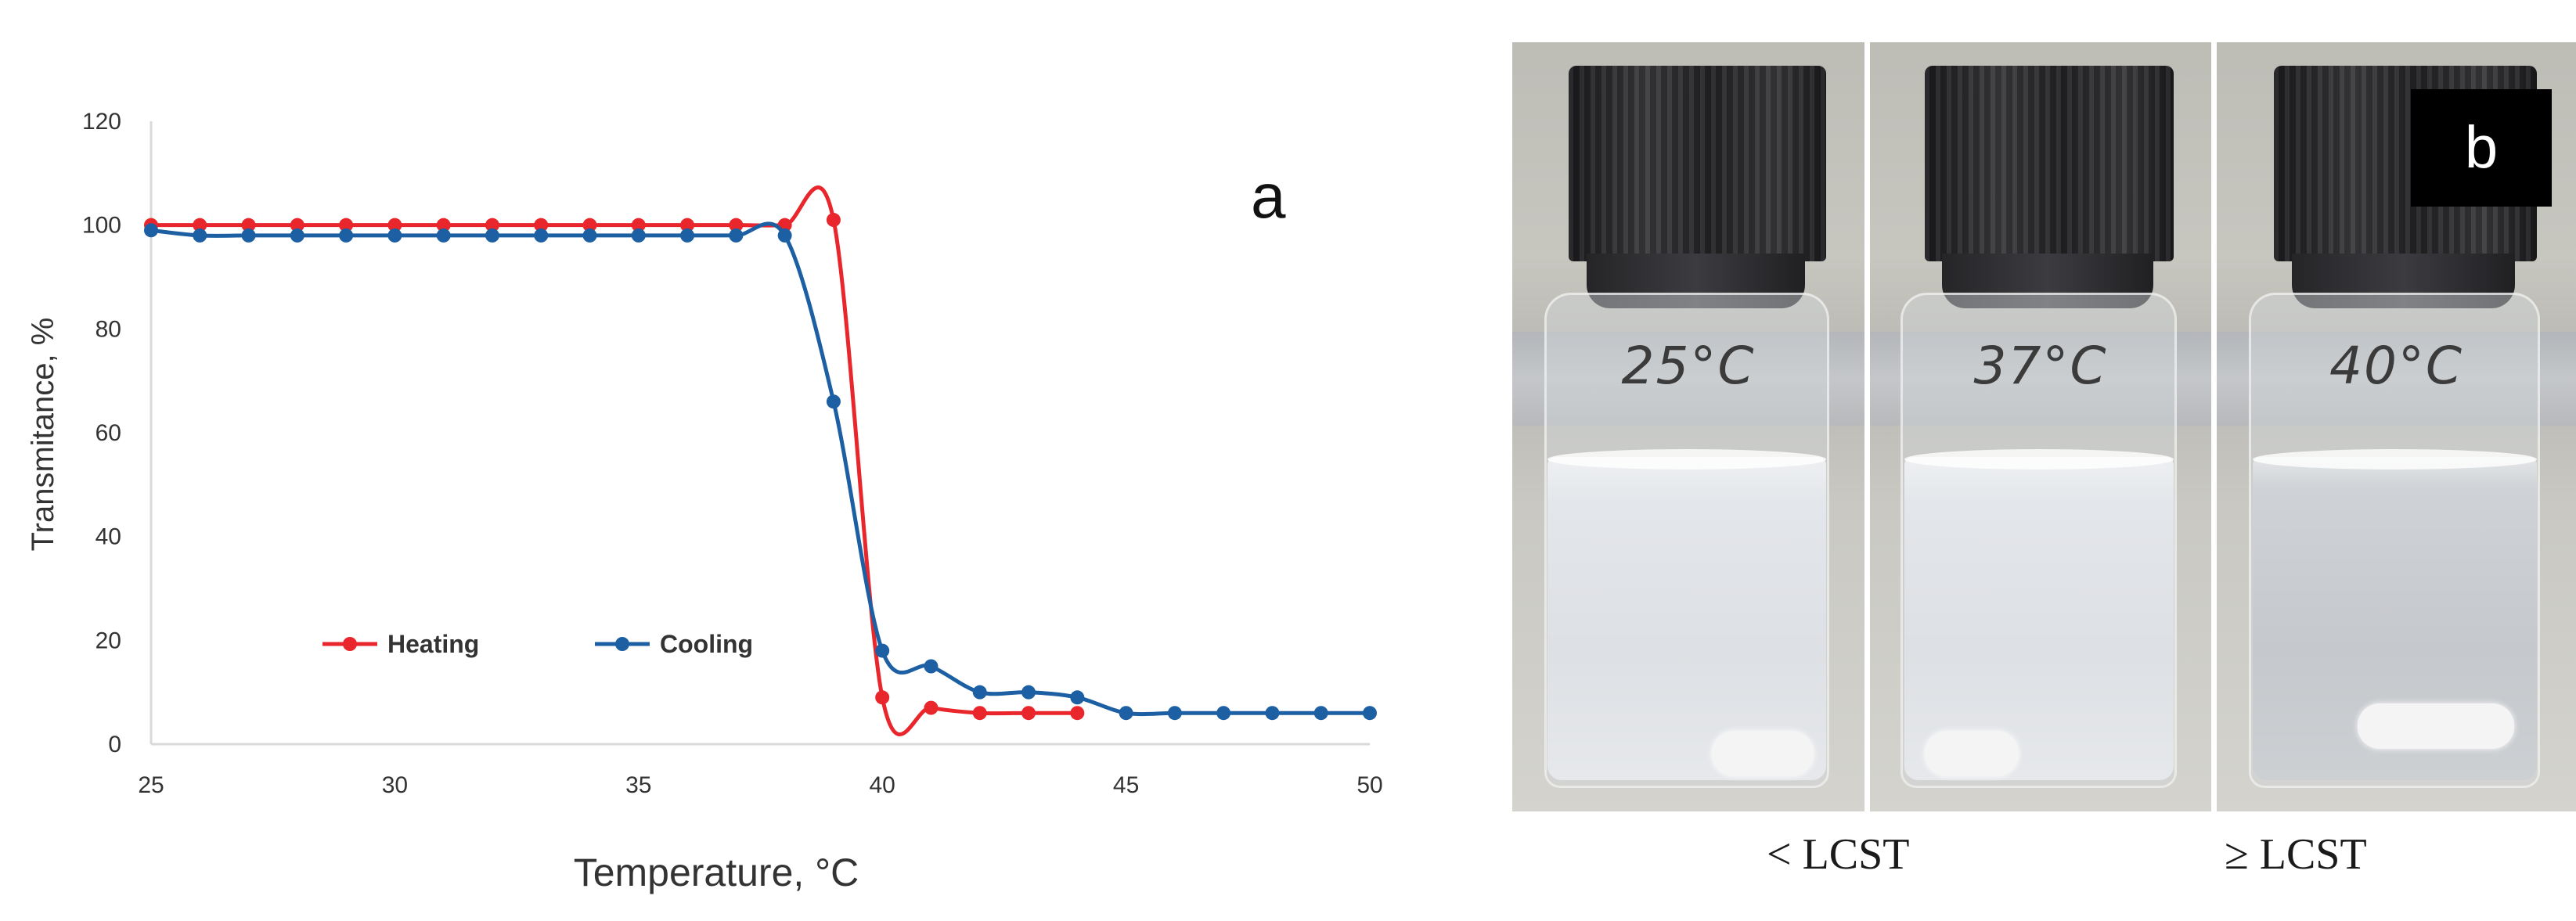 The image size is (2576, 921). Describe the element at coordinates (108, 537) in the screenshot. I see `y-tick-label: 40` at that location.